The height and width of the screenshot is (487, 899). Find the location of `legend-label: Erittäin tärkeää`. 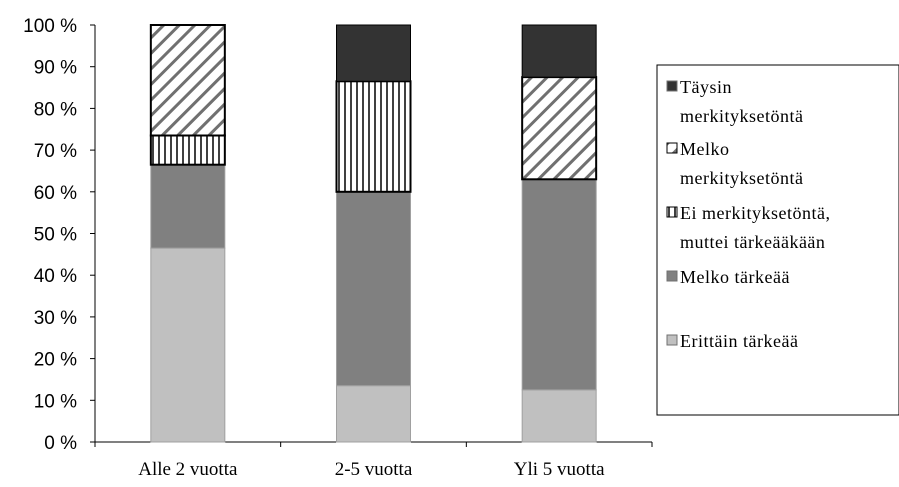

legend-label: Erittäin tärkeää is located at coordinates (739, 341).